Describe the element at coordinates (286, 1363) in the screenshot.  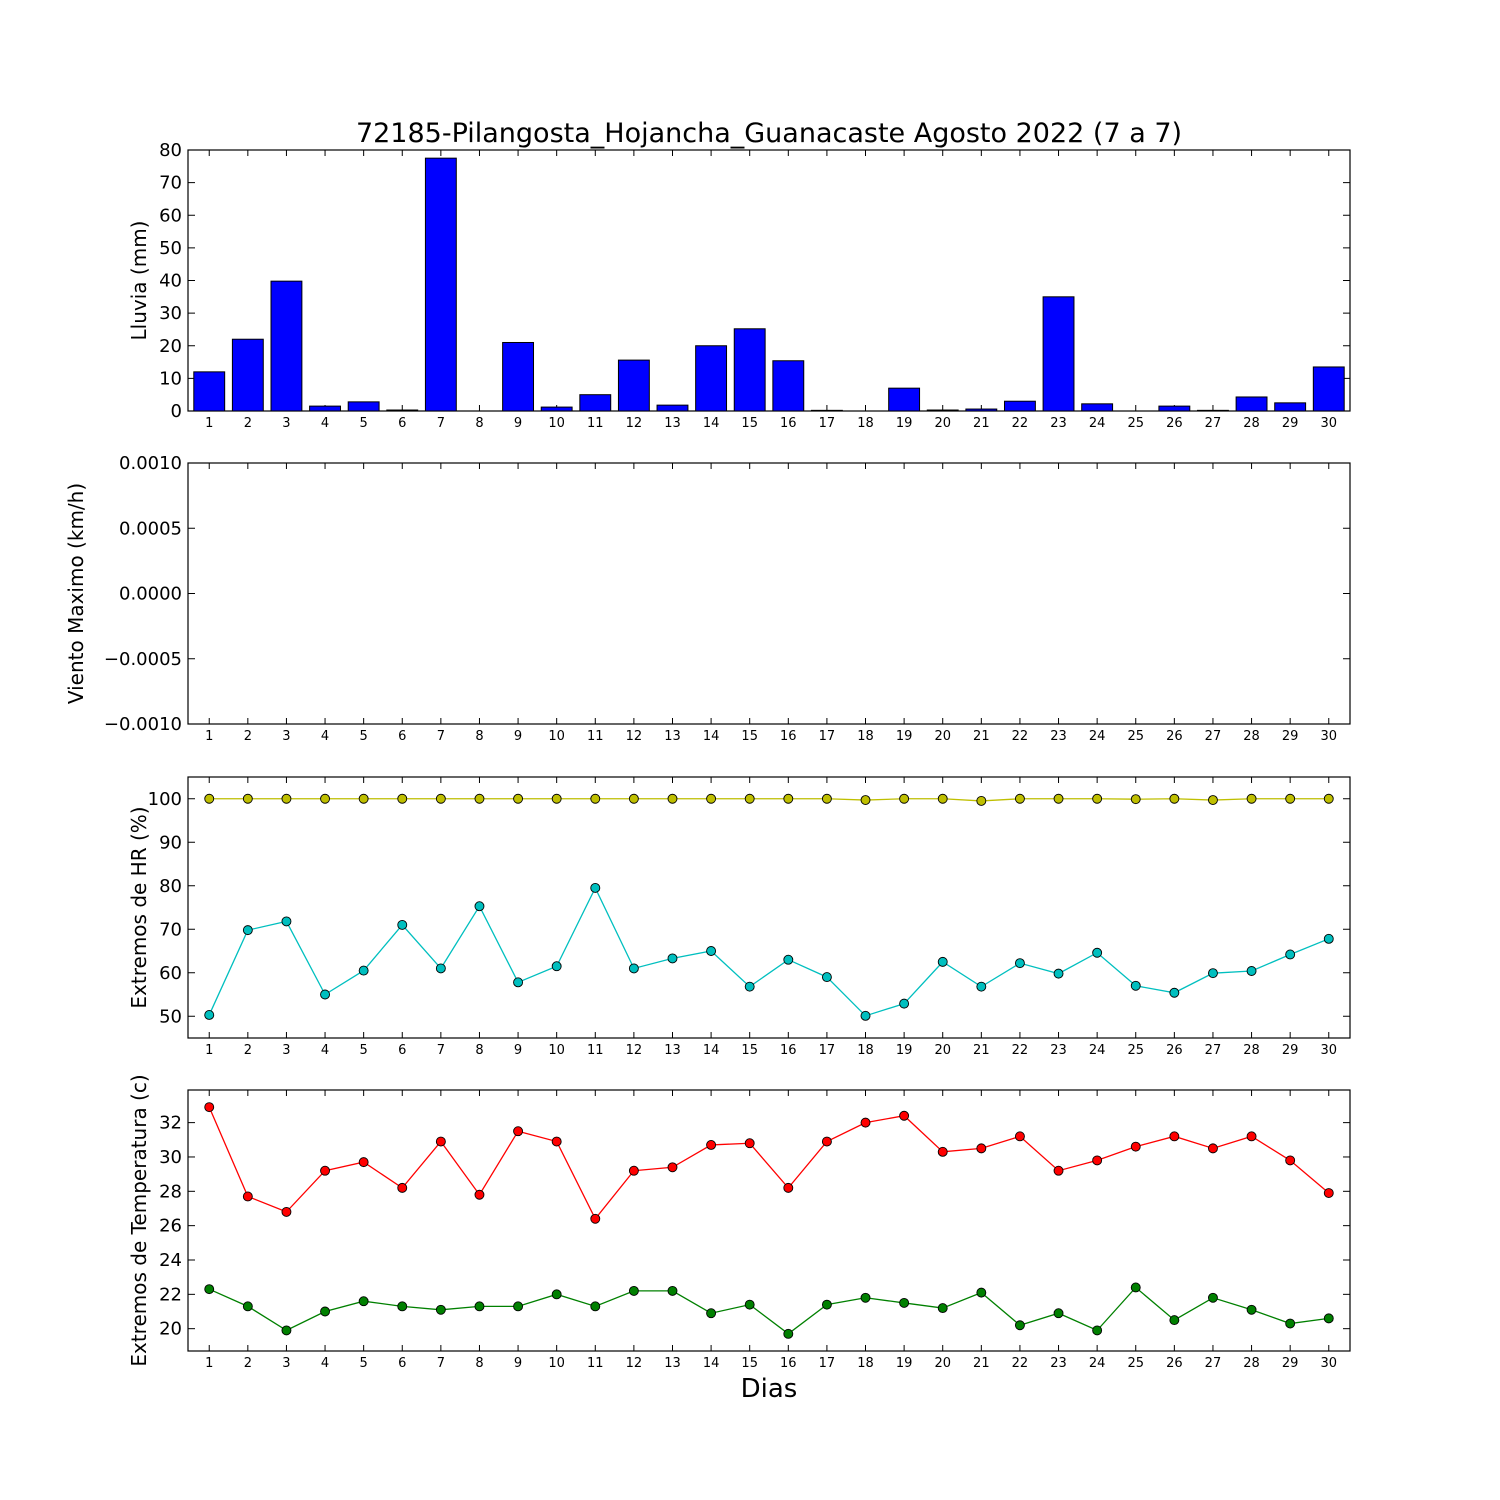
I see `x-tick-label: 3` at that location.